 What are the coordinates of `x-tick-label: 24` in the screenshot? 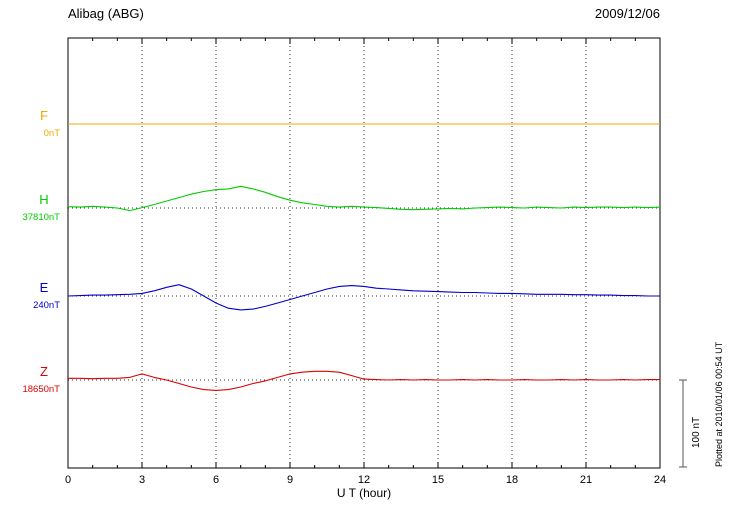 It's located at (660, 480).